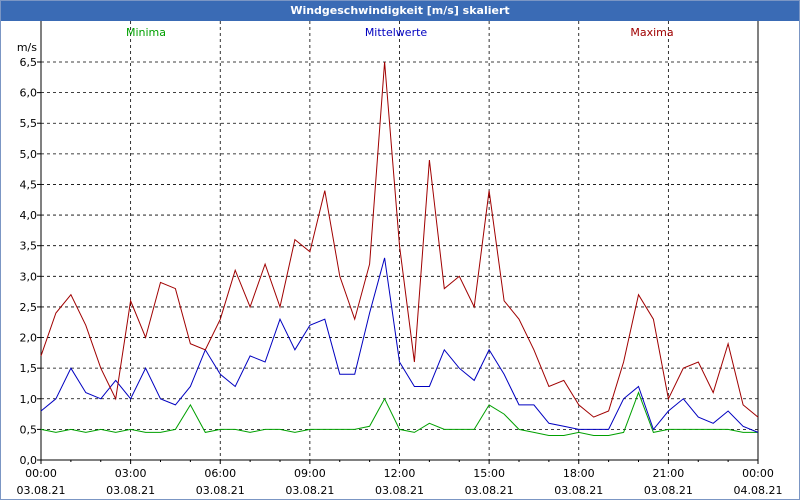 The width and height of the screenshot is (800, 500). I want to click on y-tick-label: 0,0, so click(29, 460).